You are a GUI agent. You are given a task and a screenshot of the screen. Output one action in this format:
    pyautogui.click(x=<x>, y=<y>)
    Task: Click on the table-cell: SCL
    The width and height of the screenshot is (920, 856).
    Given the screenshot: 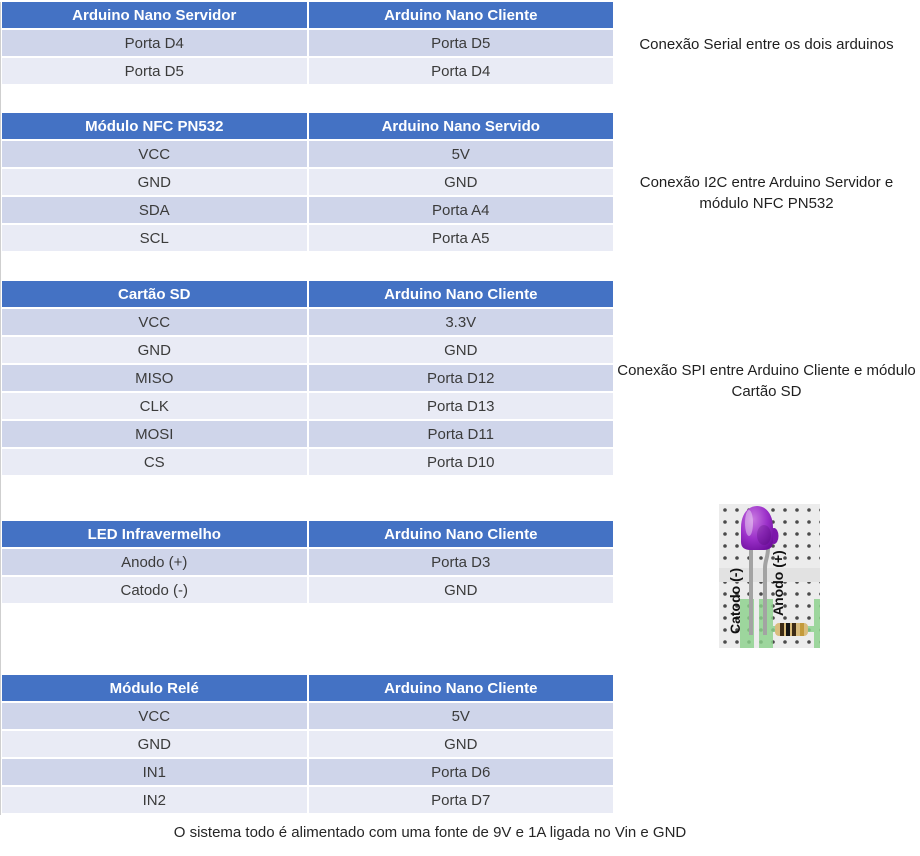 What is the action you would take?
    pyautogui.click(x=154, y=238)
    